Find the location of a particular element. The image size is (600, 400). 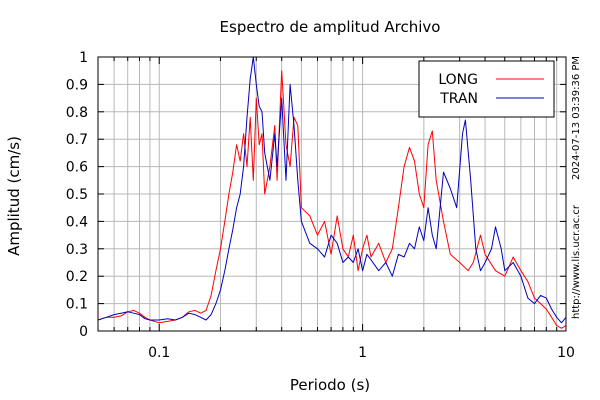

website-label: http://www.lis.ucr.ac.cr is located at coordinates (576, 261).